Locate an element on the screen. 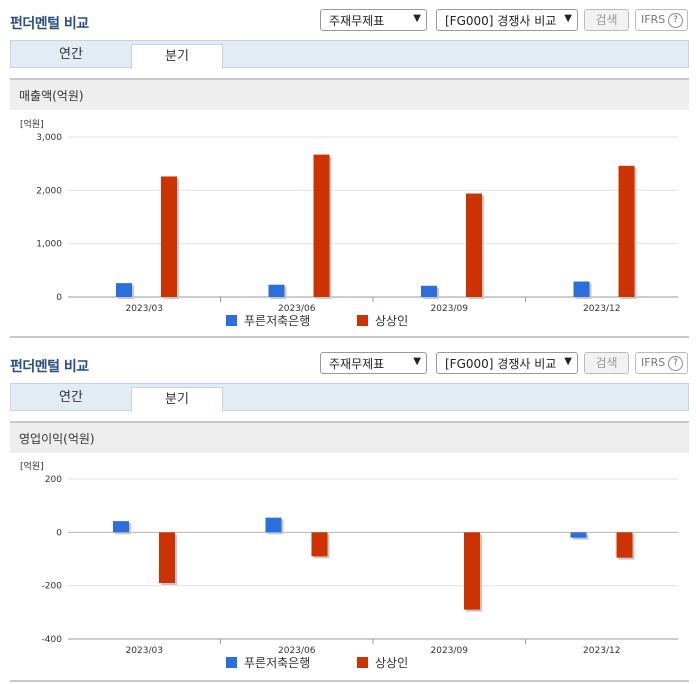 This screenshot has width=696, height=684. y-tick-label: 3,000 is located at coordinates (49, 138).